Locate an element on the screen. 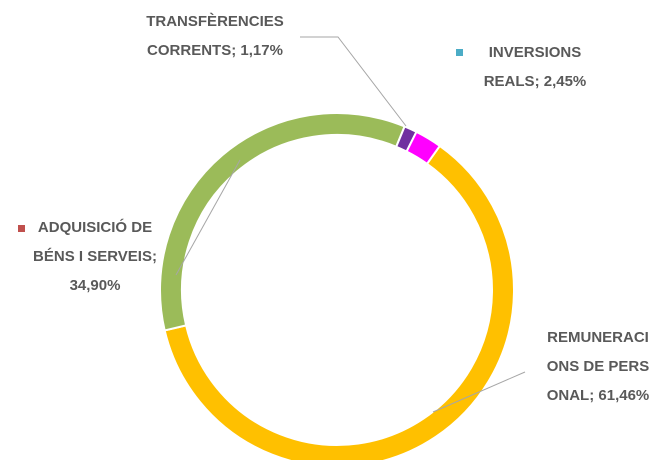  data-label: INVERSIONS REALS; 2,45% is located at coordinates (535, 67).